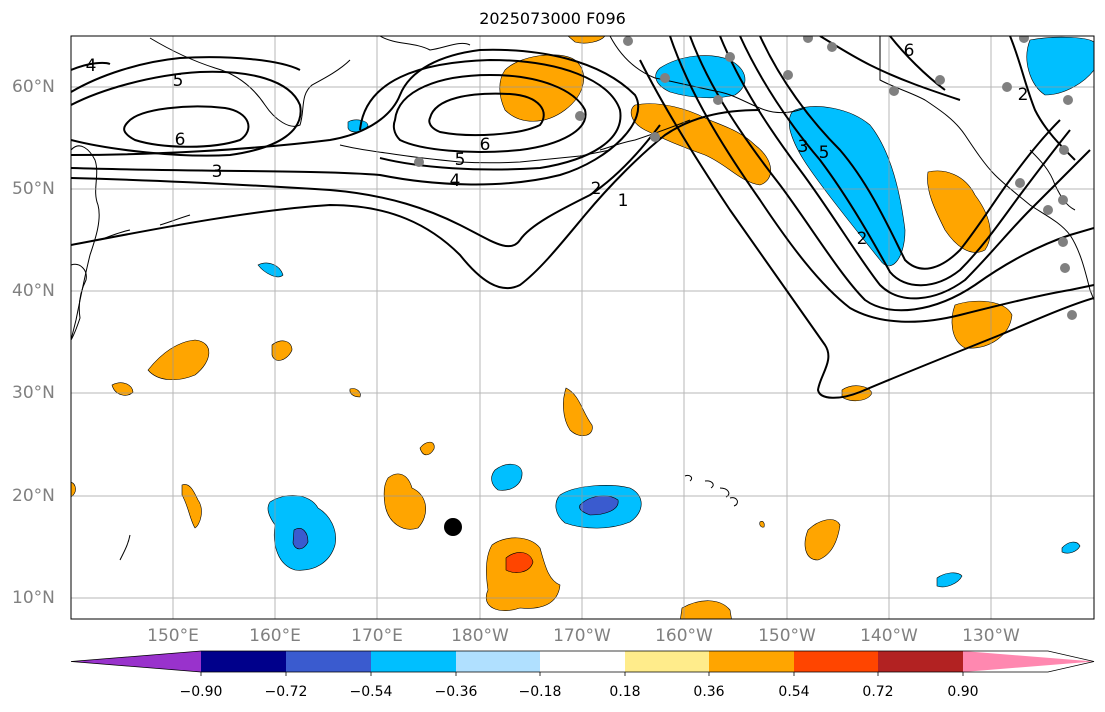  I want to click on coastline-hawaii, so click(711, 491).